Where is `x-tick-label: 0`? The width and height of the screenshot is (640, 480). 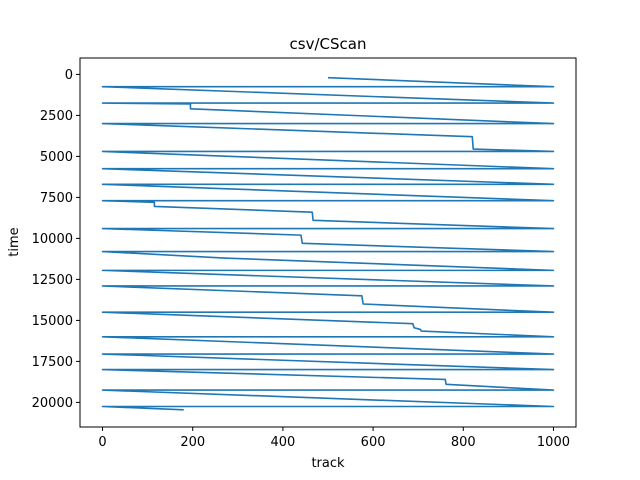
x-tick-label: 0 is located at coordinates (102, 442).